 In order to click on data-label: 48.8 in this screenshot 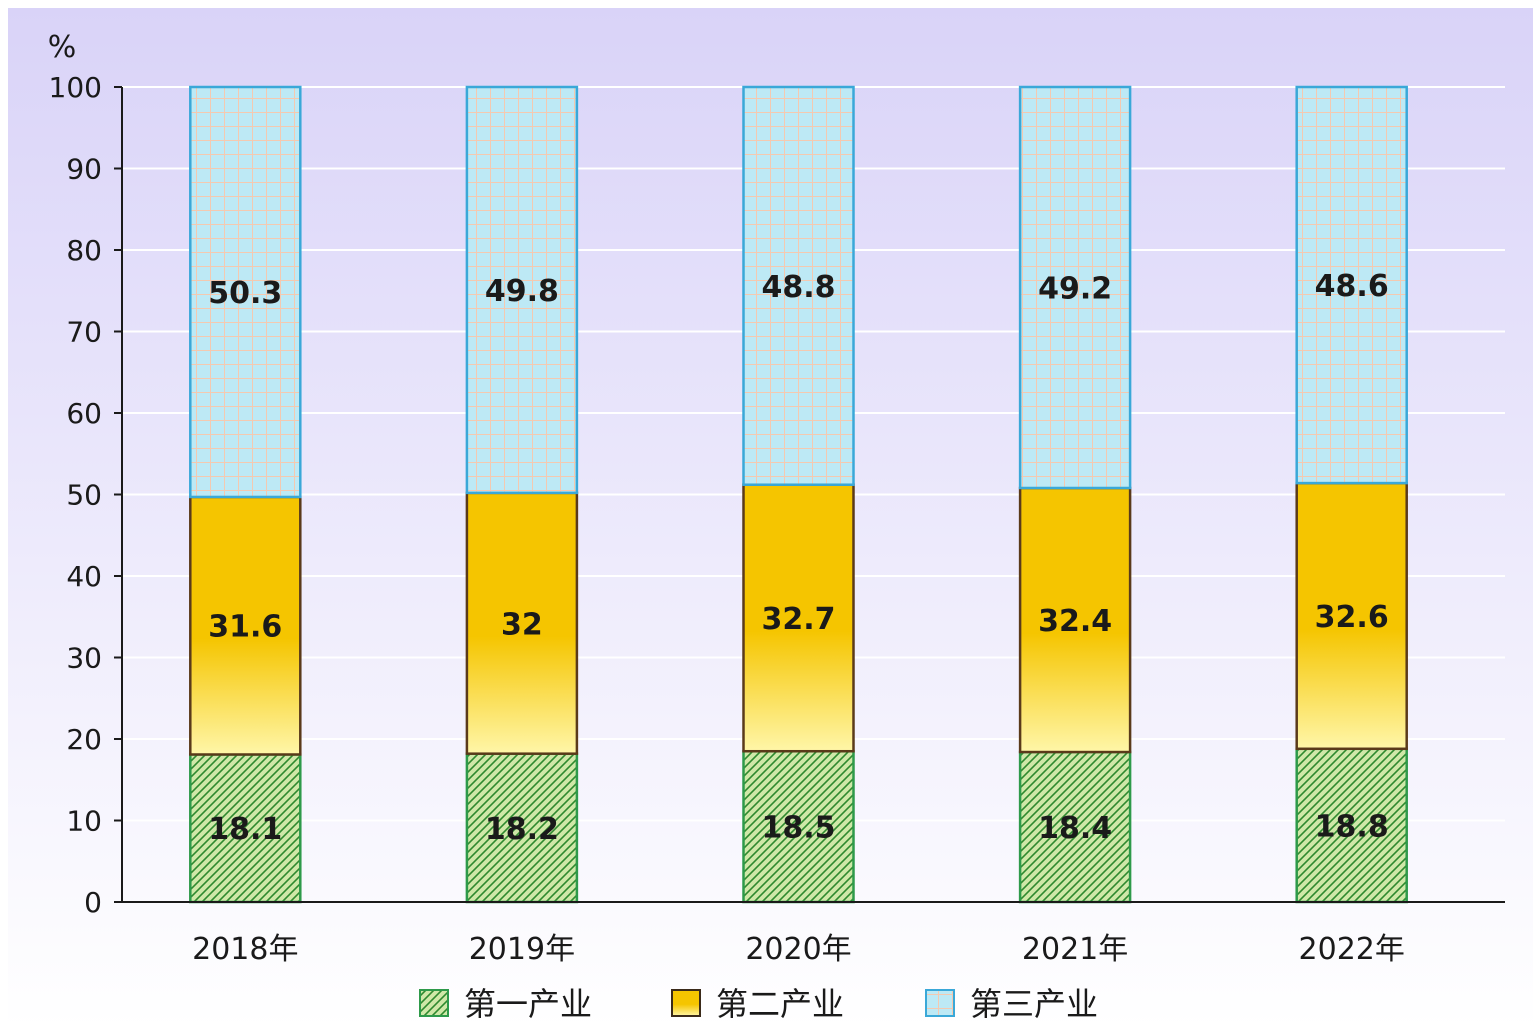, I will do `click(798, 287)`.